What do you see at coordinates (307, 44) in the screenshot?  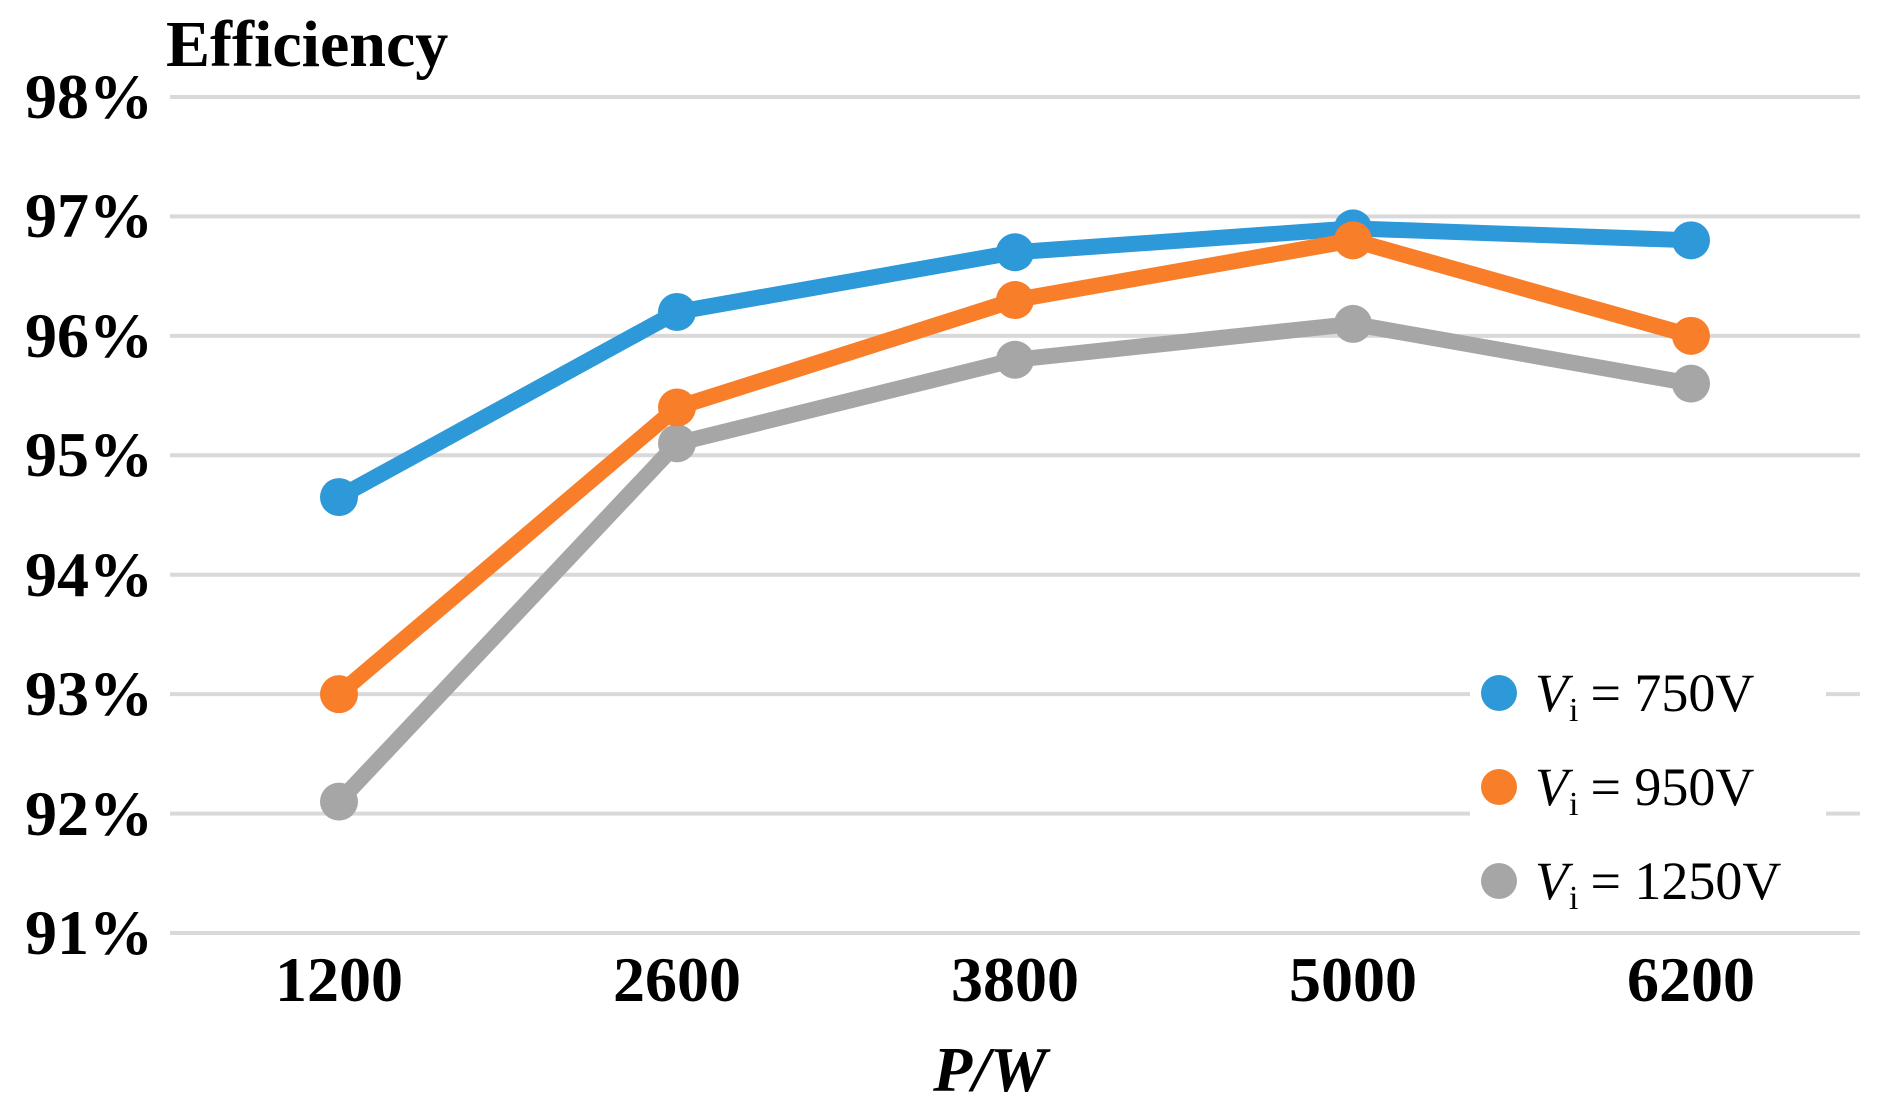 I see `chart-title: Efficiency` at bounding box center [307, 44].